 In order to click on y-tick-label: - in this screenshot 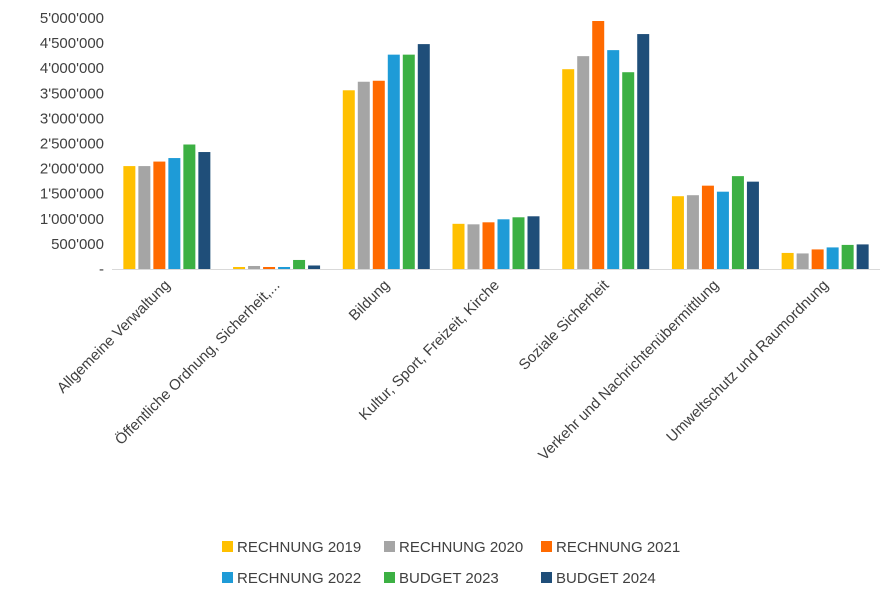, I will do `click(101, 269)`.